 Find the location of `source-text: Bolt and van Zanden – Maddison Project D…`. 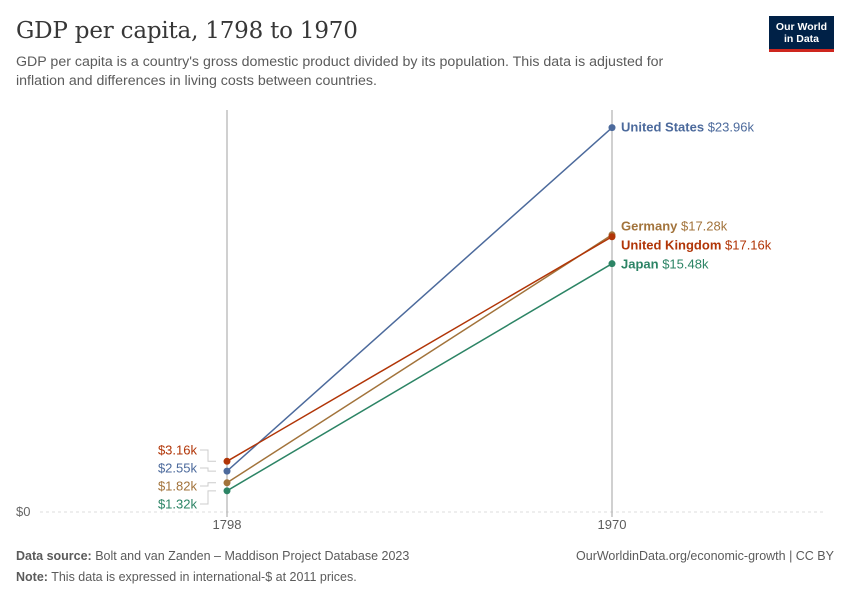

source-text: Bolt and van Zanden – Maddison Project D… is located at coordinates (252, 556).